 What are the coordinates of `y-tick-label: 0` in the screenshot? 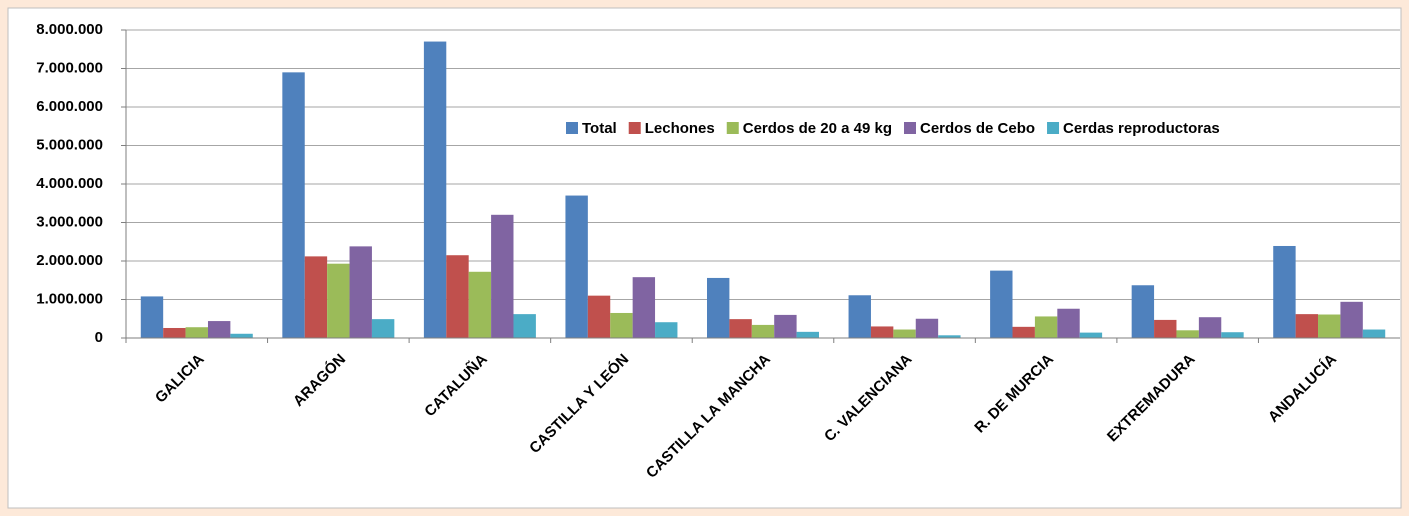 It's located at (99, 337).